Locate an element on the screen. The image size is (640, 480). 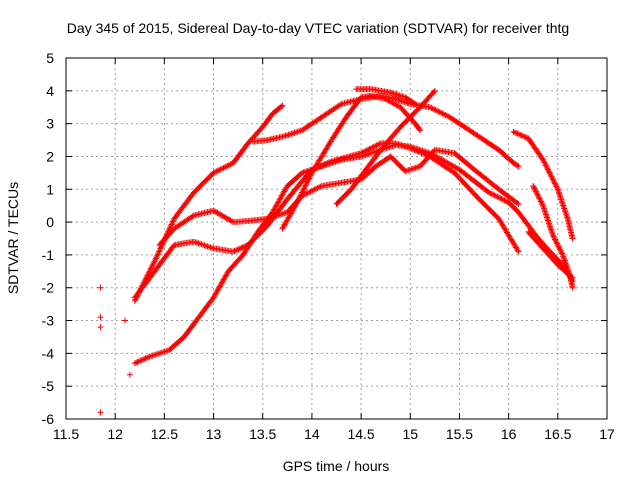
y-tick-label: 3 is located at coordinates (50, 124).